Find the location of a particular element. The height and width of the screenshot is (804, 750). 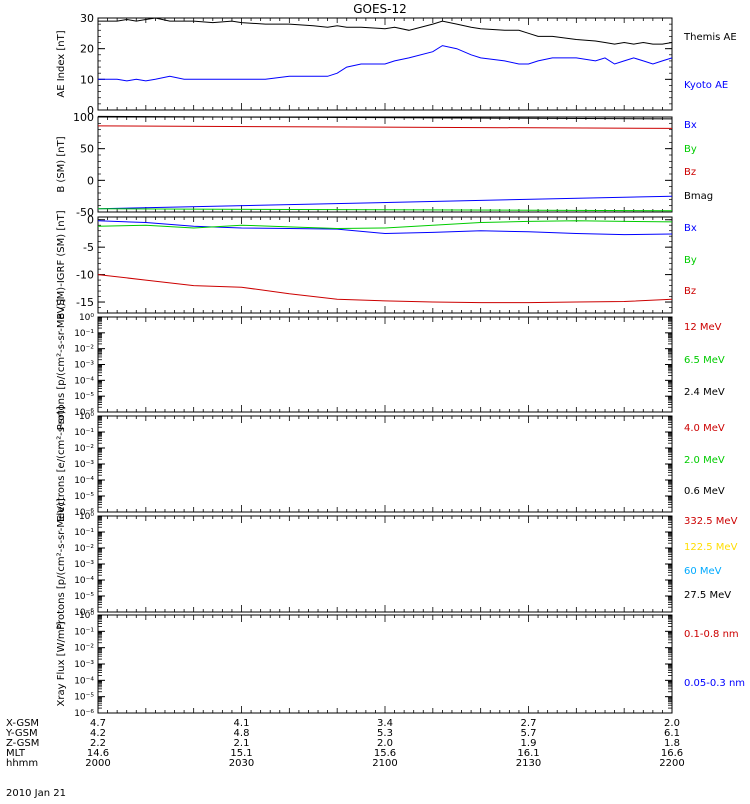

panel-2: B (SM)-IGRF (SM) [nT] -15 -10 -5 0 Bx By Bz is located at coordinates (376, 264).